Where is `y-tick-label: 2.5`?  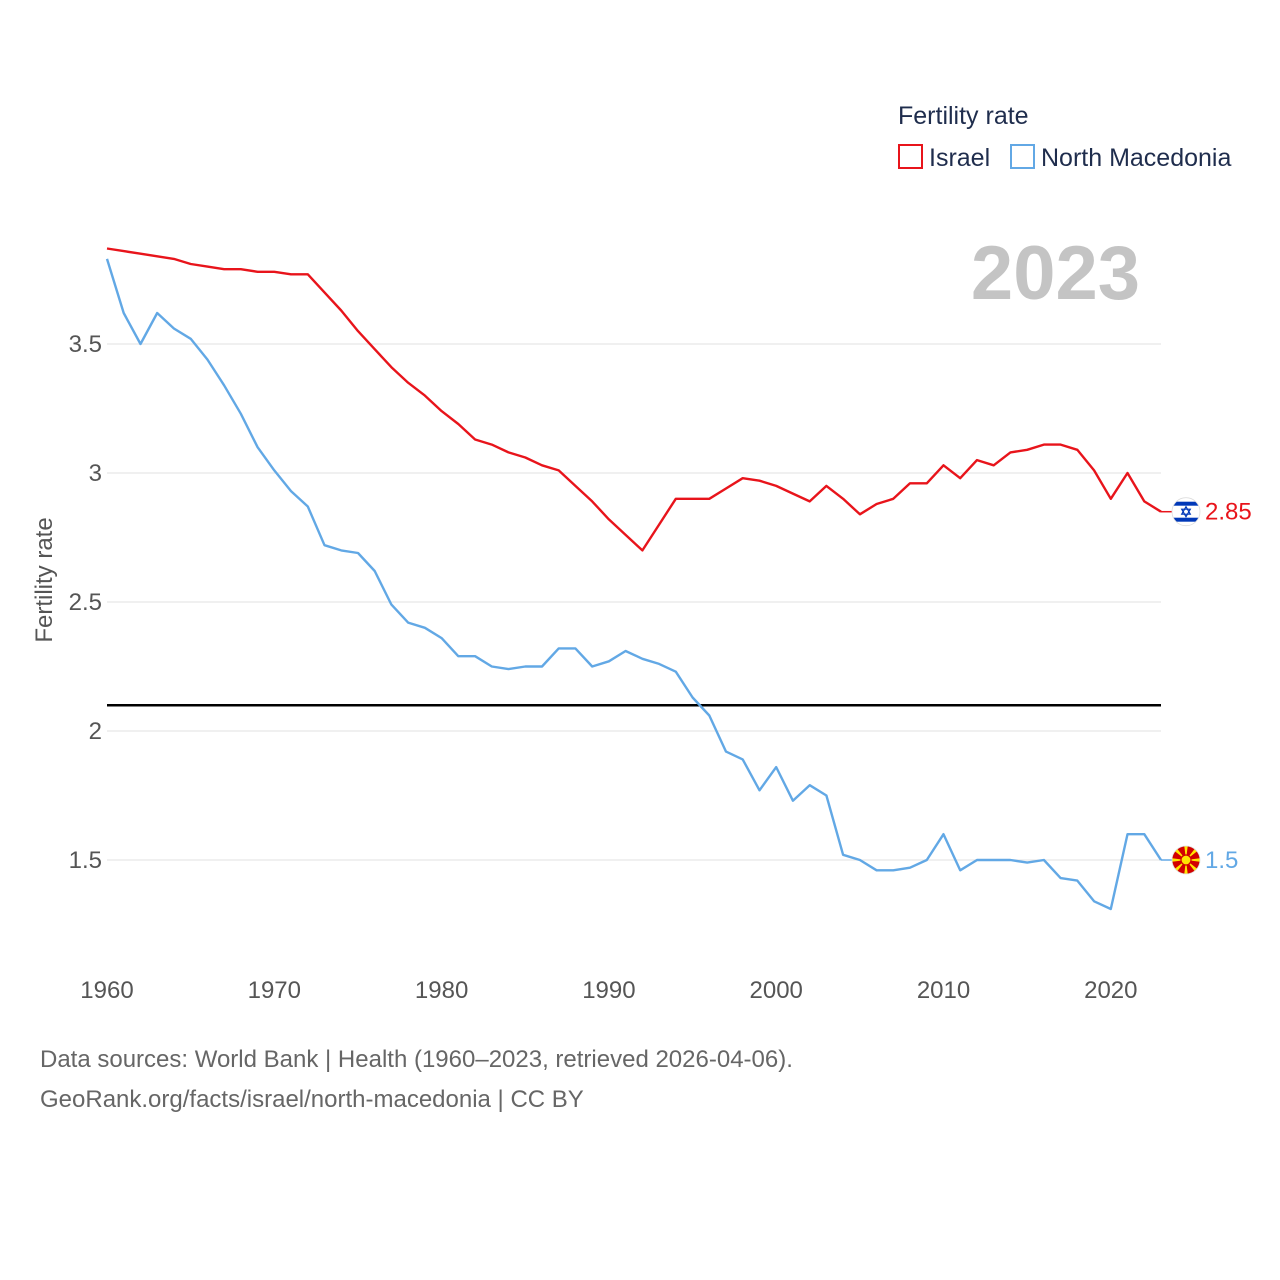 y-tick-label: 2.5 is located at coordinates (85, 602).